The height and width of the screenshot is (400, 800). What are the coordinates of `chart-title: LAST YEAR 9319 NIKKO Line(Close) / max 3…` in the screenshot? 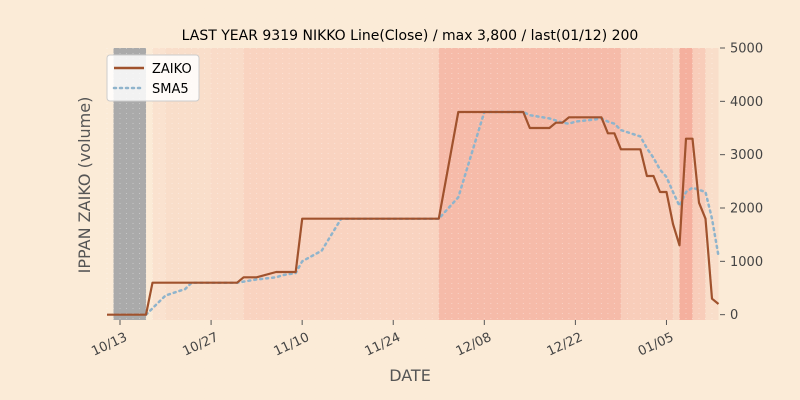 It's located at (410, 36).